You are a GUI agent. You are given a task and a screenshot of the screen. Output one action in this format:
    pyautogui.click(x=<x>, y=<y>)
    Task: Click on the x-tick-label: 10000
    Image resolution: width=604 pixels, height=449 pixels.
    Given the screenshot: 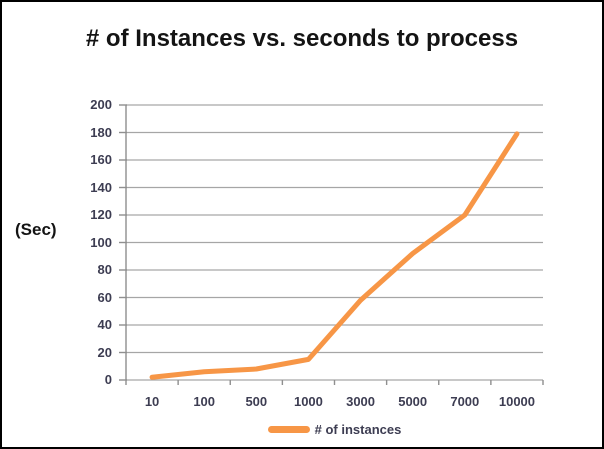 What is the action you would take?
    pyautogui.click(x=517, y=401)
    